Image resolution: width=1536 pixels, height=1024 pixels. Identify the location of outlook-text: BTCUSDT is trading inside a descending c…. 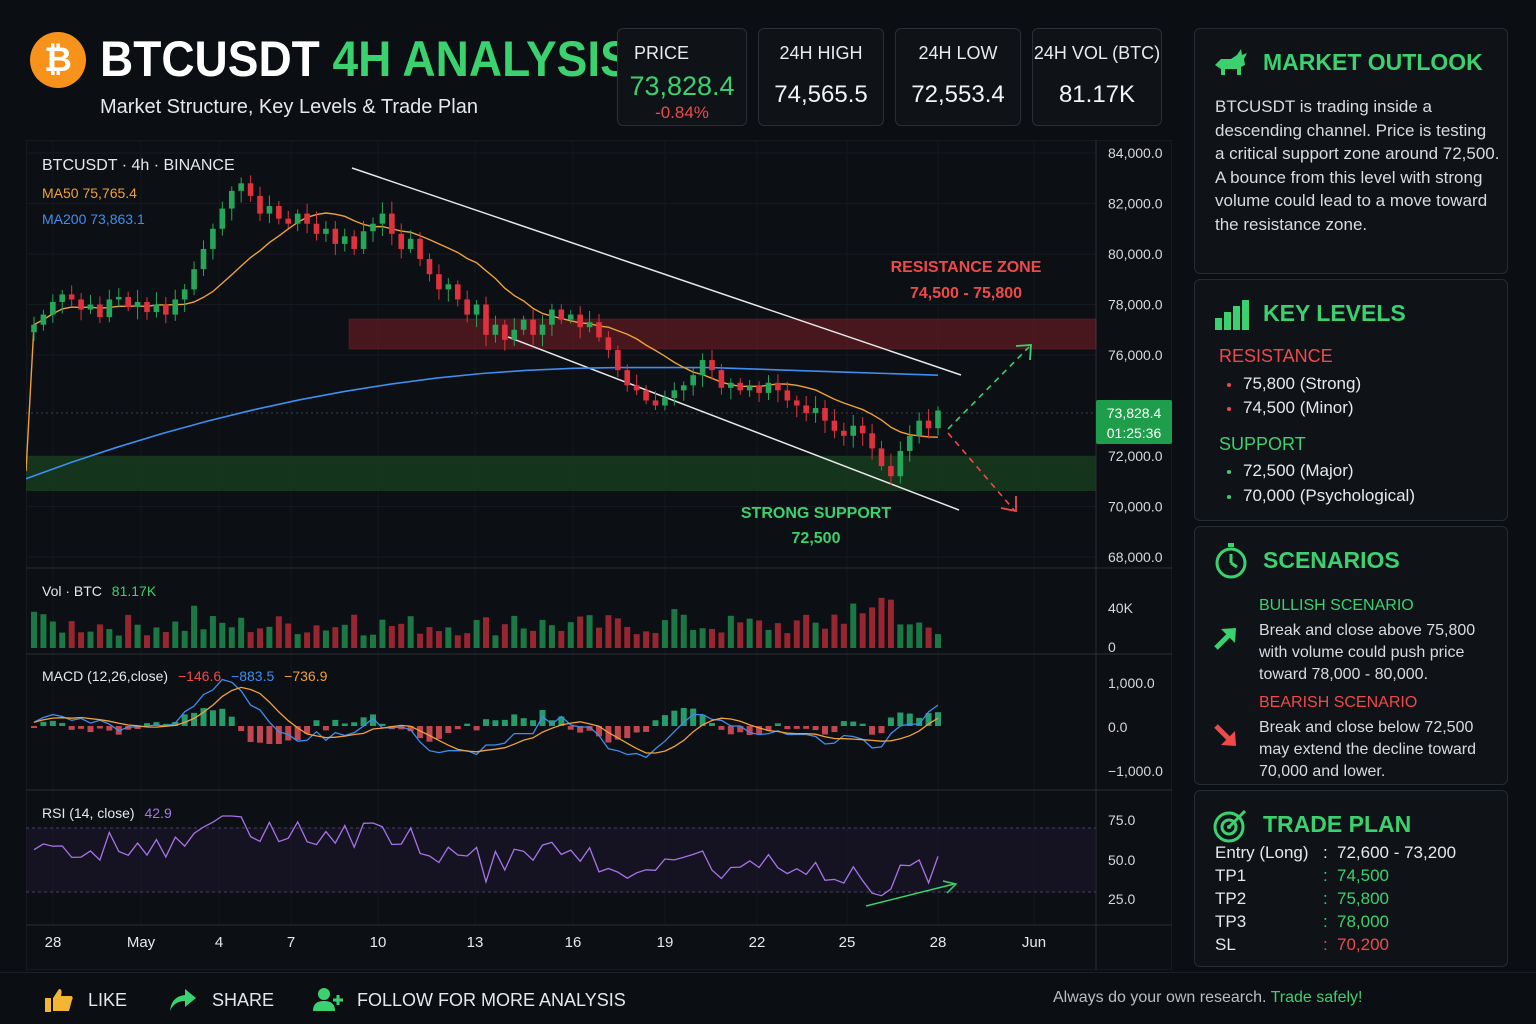
(1357, 165).